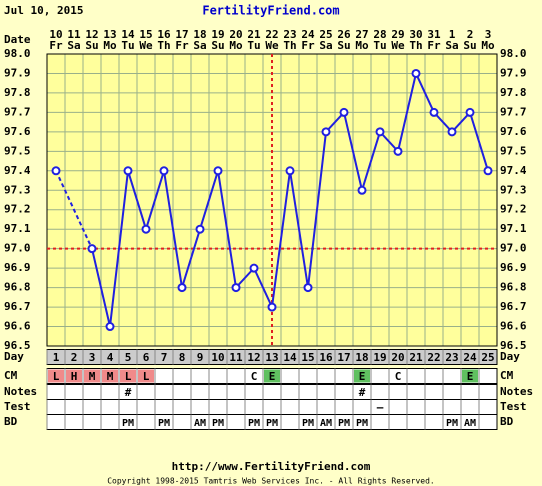  Describe the element at coordinates (14, 356) in the screenshot. I see `row-label: Day` at that location.